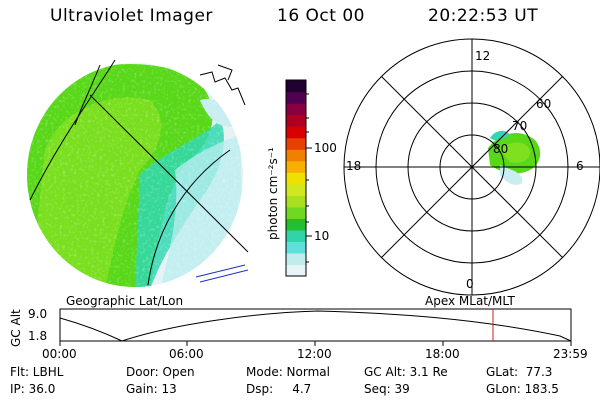 The image size is (600, 400). I want to click on time-tick-1800: 18:00, so click(442, 354).